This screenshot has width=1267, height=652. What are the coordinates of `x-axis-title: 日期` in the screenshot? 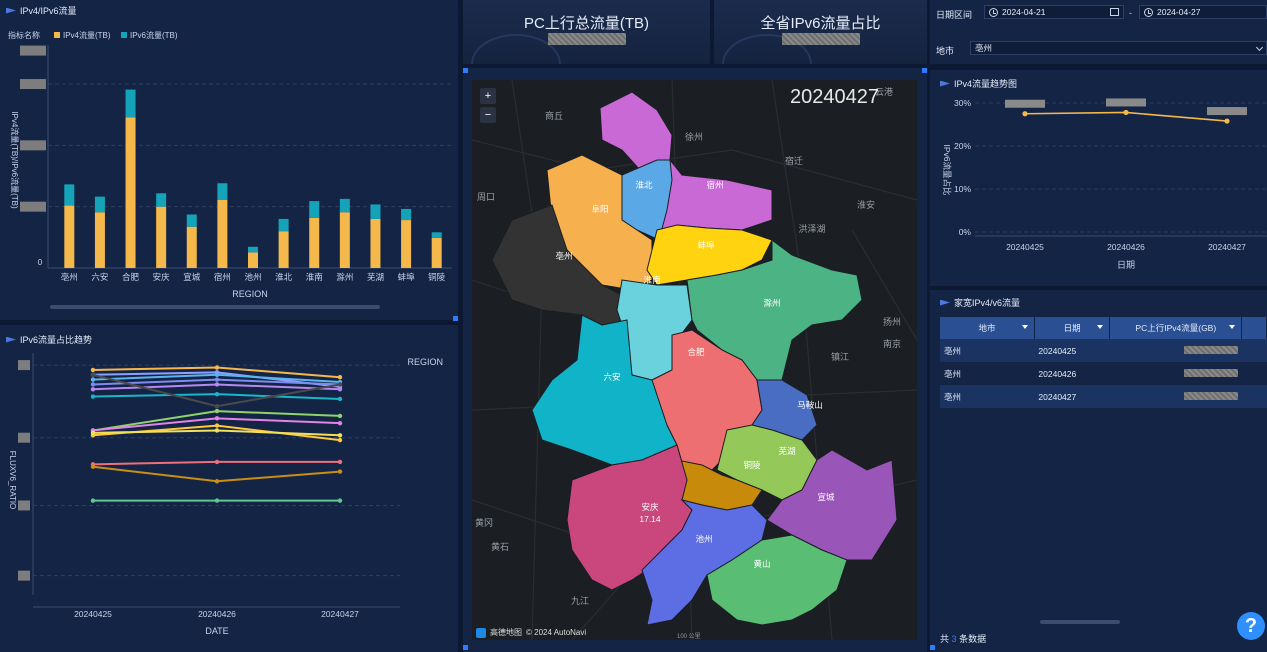 It's located at (1126, 265).